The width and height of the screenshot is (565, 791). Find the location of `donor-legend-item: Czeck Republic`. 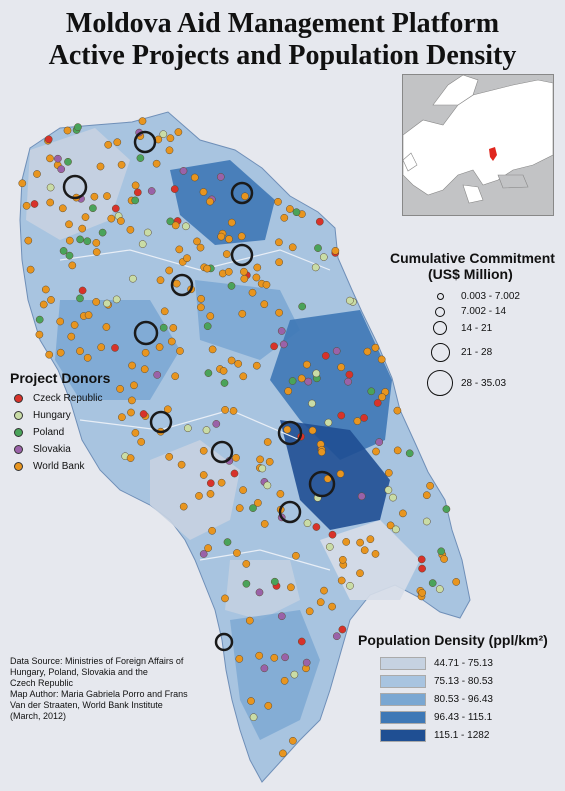

donor-legend-item: Czeck Republic is located at coordinates (58, 398).